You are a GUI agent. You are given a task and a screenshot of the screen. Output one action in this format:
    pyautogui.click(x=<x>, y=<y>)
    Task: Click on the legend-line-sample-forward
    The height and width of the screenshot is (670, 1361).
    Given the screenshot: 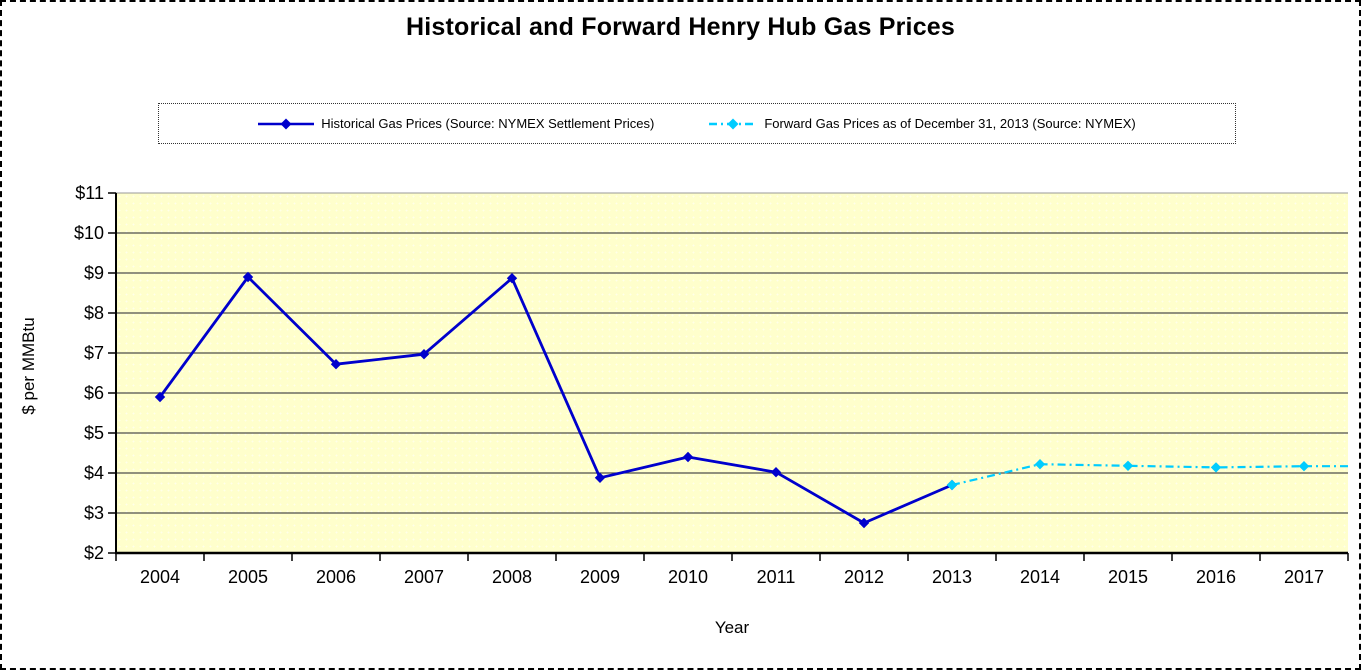 What is the action you would take?
    pyautogui.click(x=733, y=123)
    